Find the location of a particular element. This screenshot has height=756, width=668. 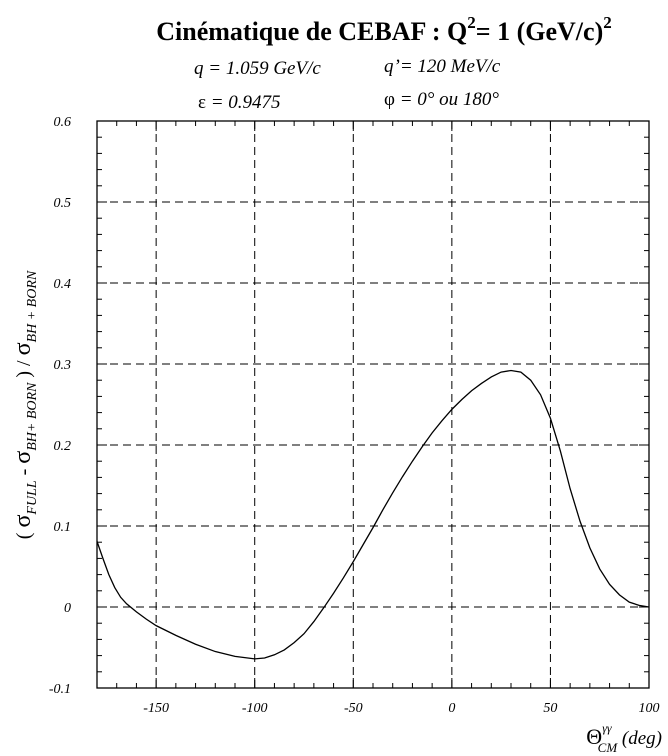

annotation-phi: φ = 0° ou 180° is located at coordinates (441, 99).